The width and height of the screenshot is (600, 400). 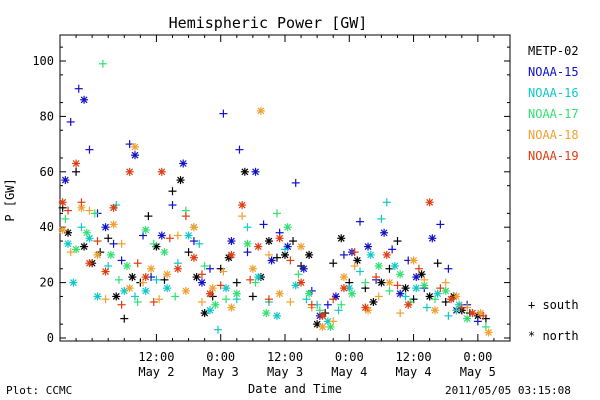 What do you see at coordinates (47, 172) in the screenshot?
I see `y-tick-label: 60` at bounding box center [47, 172].